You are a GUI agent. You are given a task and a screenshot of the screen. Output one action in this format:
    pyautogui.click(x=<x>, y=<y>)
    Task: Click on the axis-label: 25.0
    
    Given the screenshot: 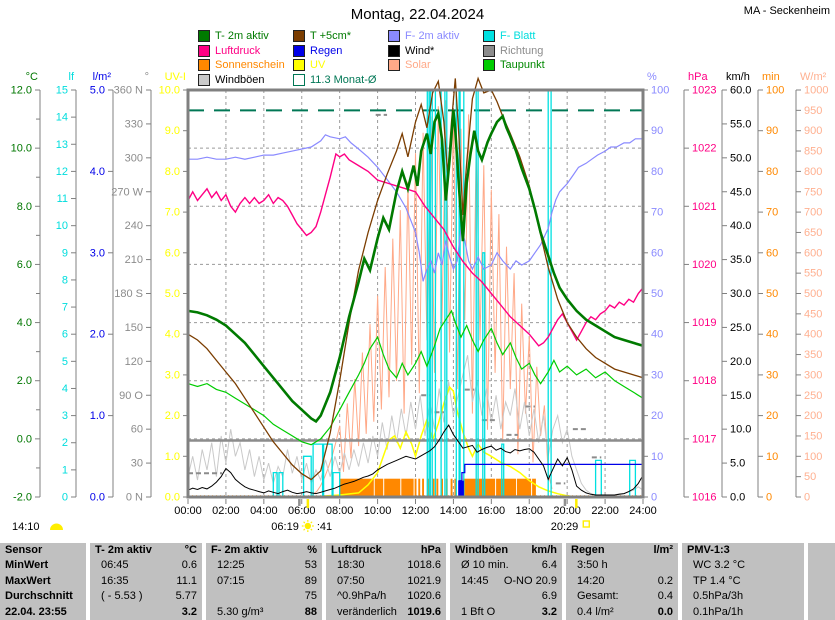 What is the action you would take?
    pyautogui.click(x=740, y=328)
    